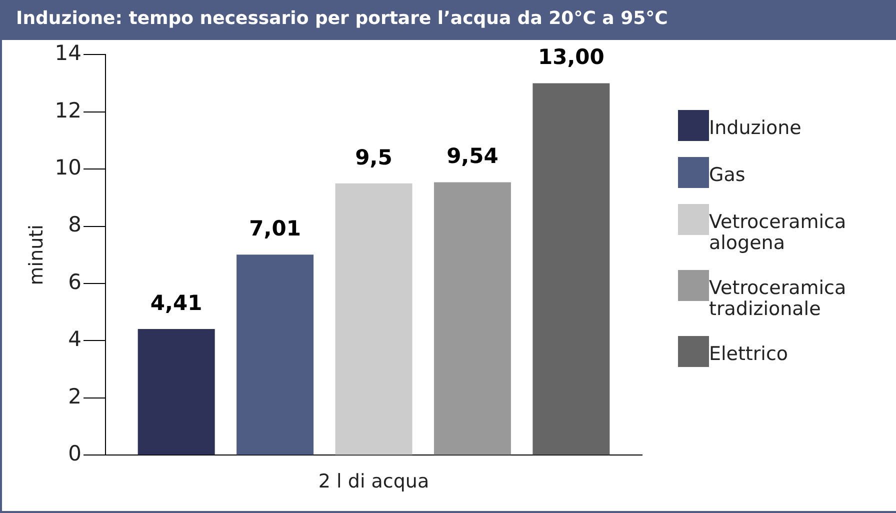 The width and height of the screenshot is (896, 513). What do you see at coordinates (75, 224) in the screenshot?
I see `y-tick-label: 8` at bounding box center [75, 224].